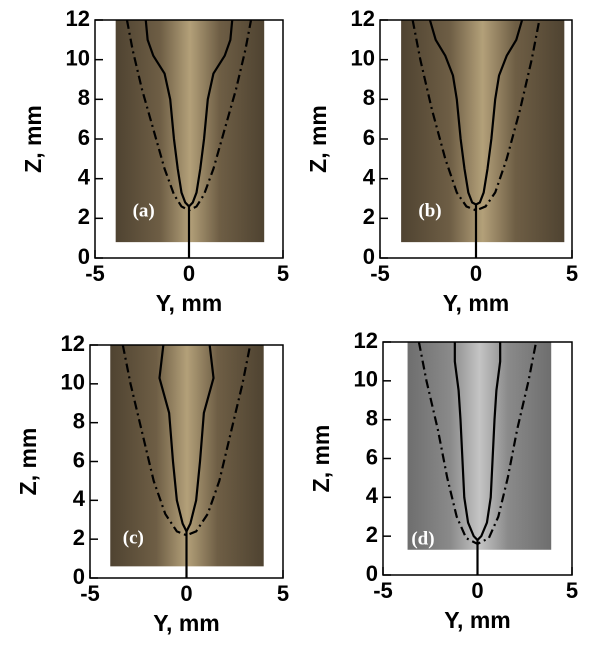 The height and width of the screenshot is (650, 589). Describe the element at coordinates (422, 538) in the screenshot. I see `panel-label: (d)` at that location.